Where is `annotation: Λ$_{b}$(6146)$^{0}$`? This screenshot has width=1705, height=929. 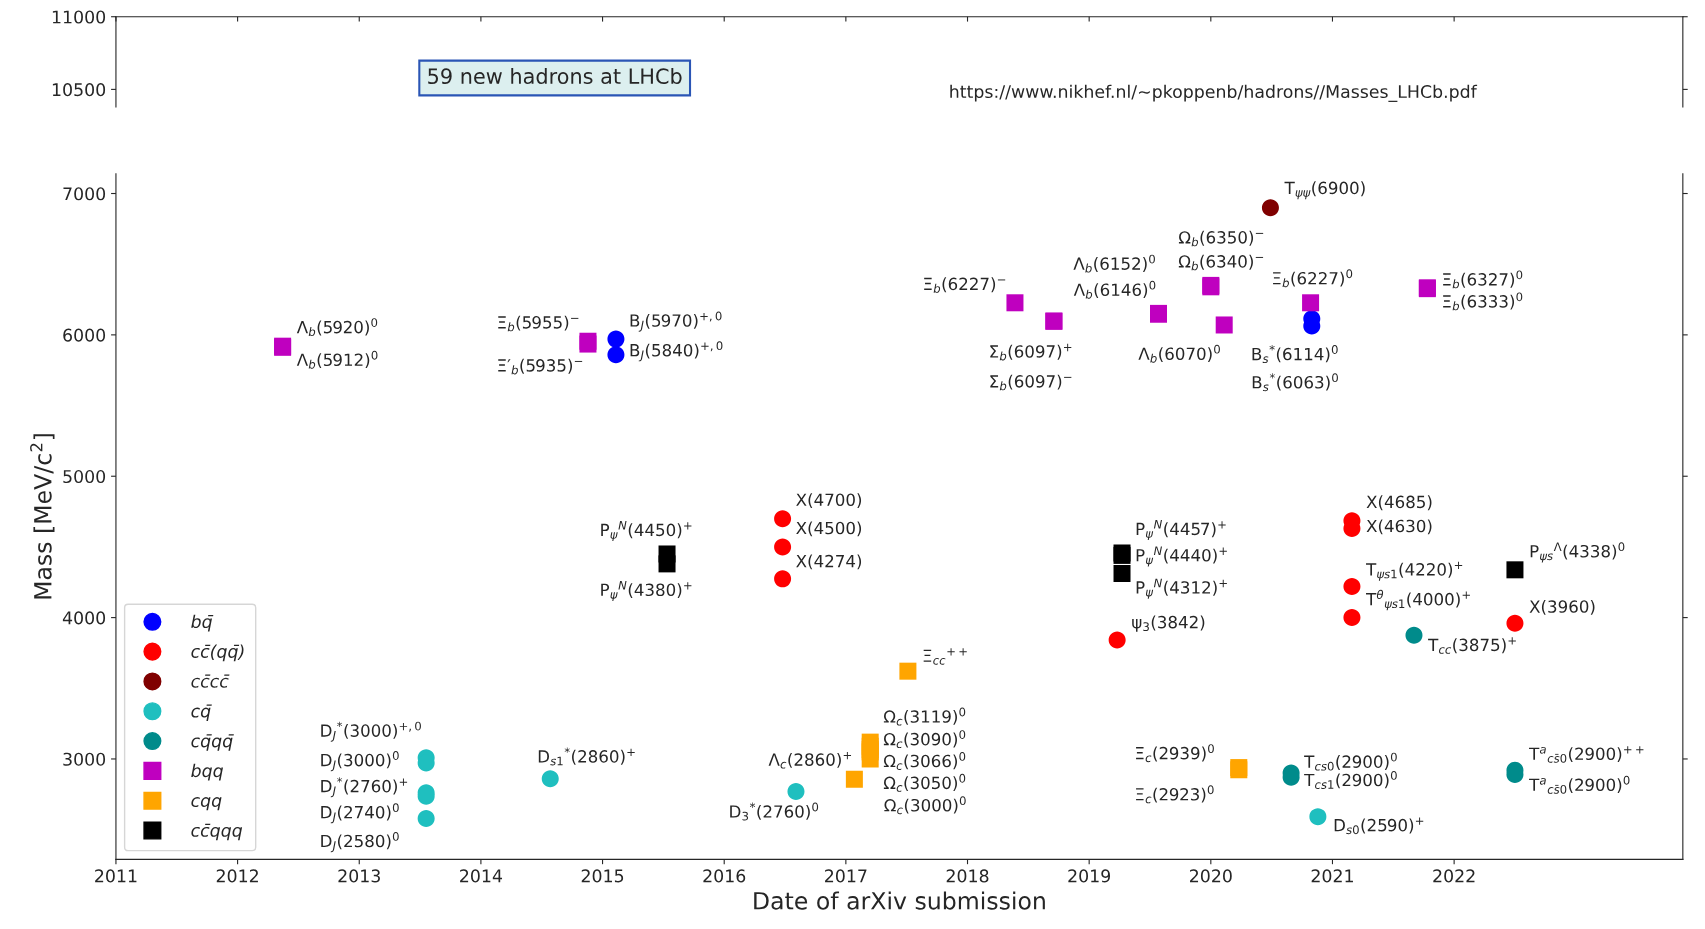
annotation: Λ$_{b}$(6146)$^{0}$ is located at coordinates (1114, 289).